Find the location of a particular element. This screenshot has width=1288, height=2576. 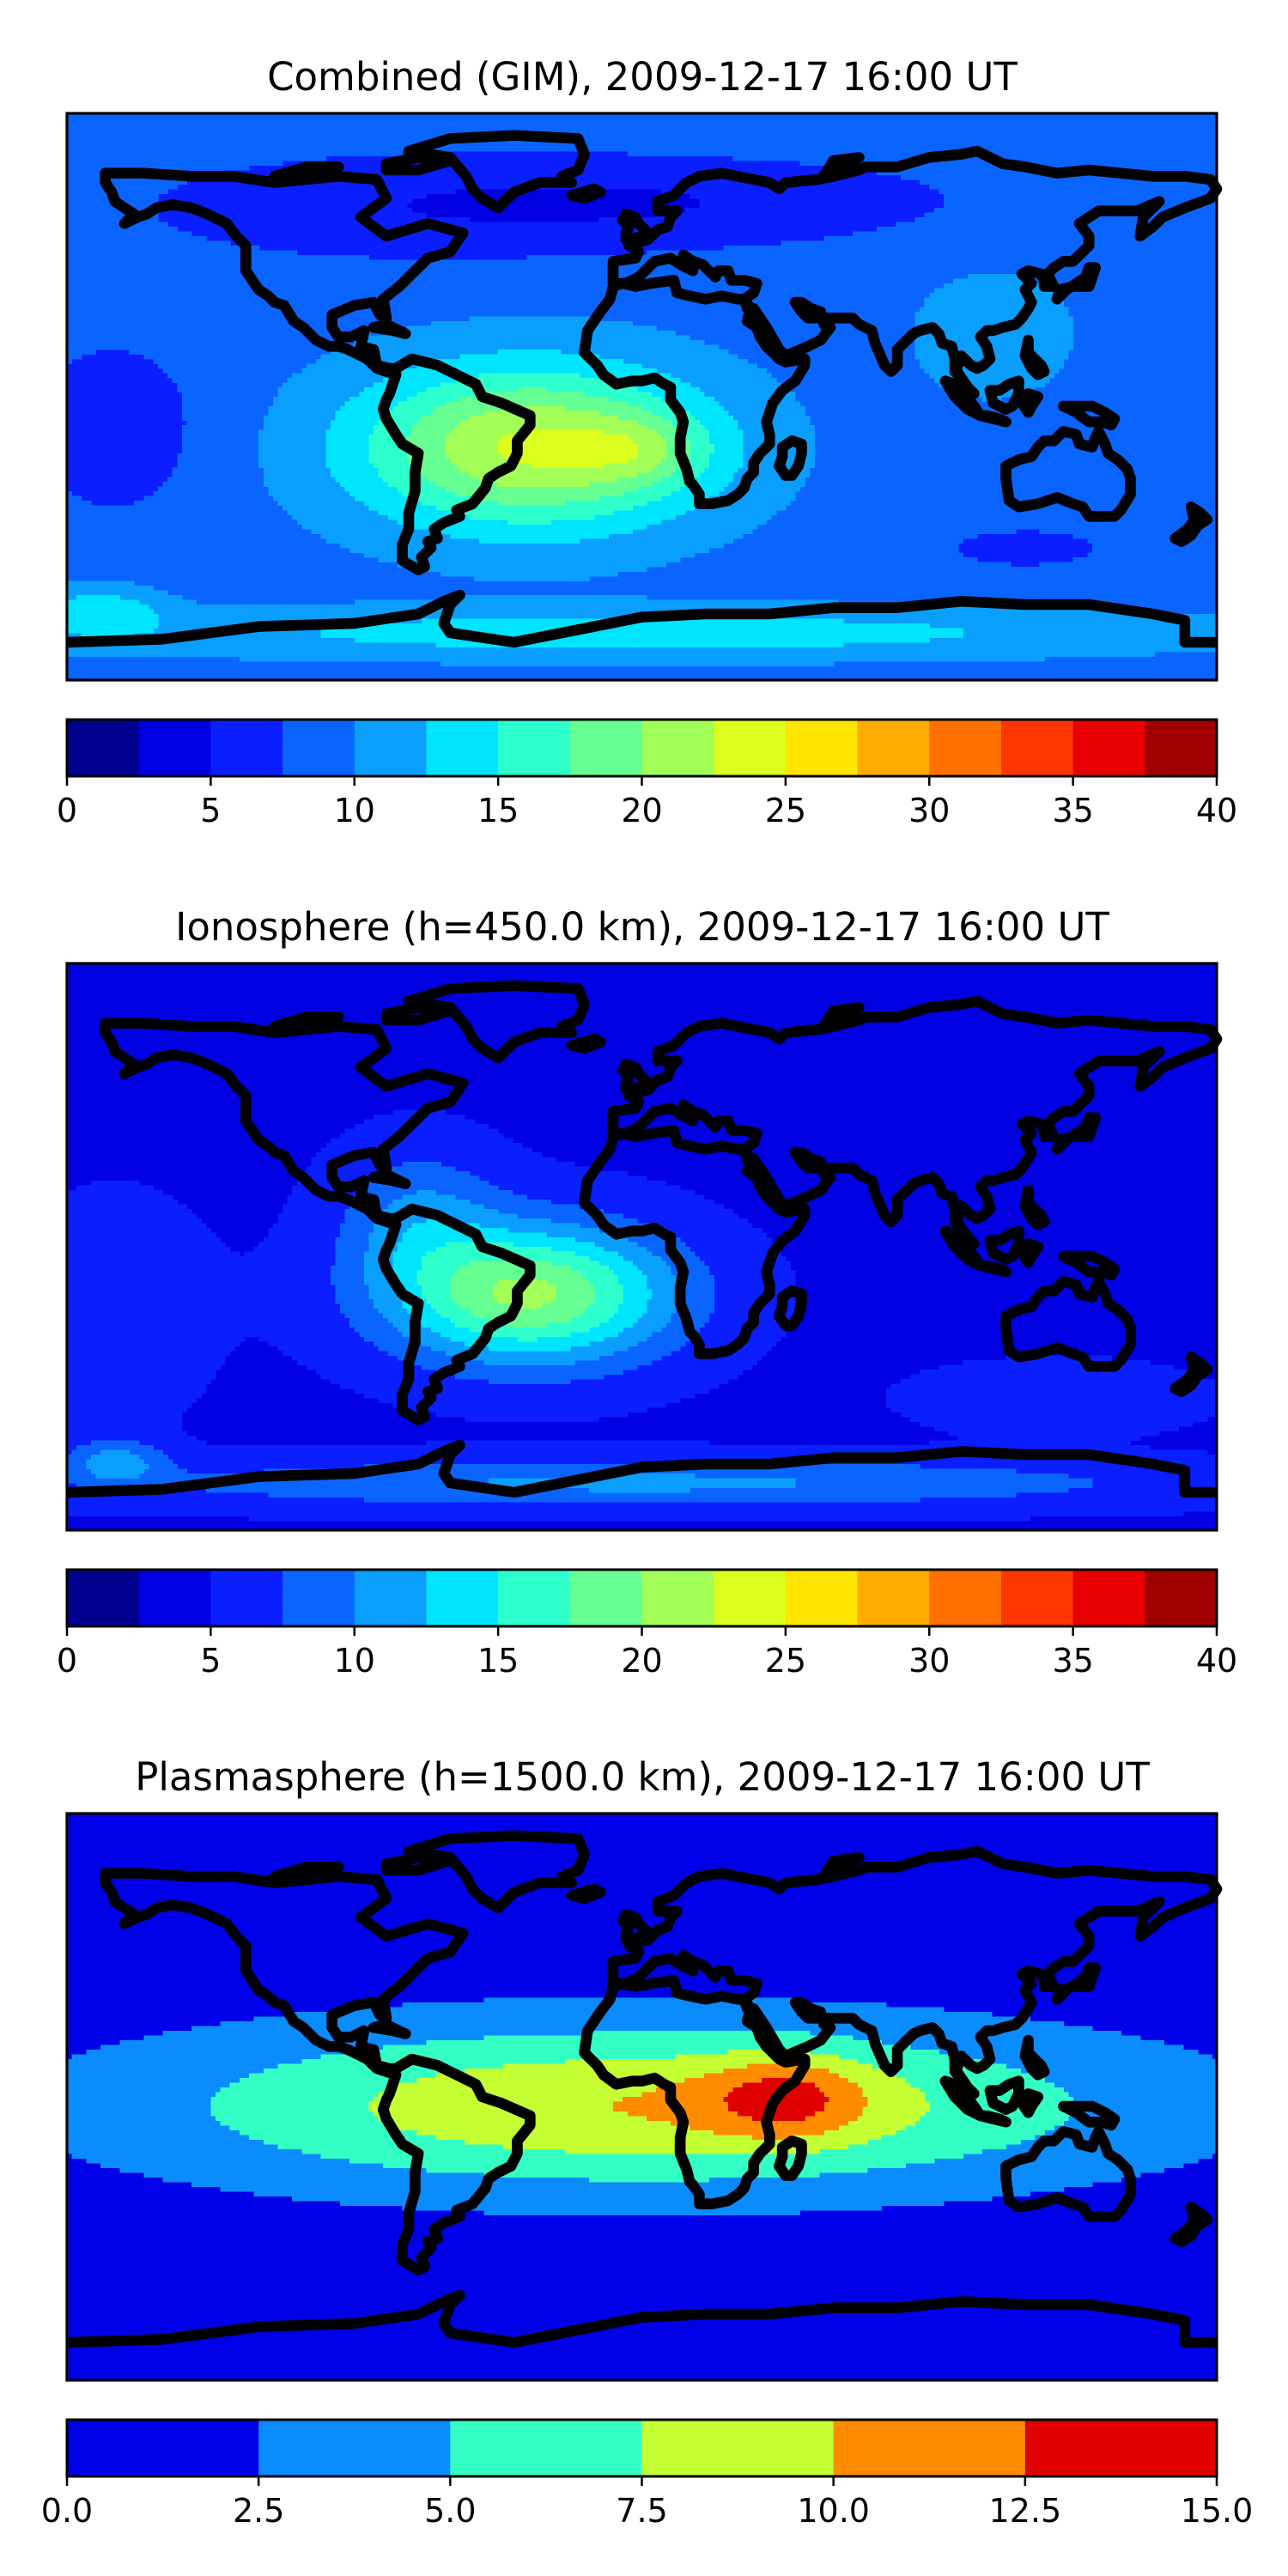

panel-2-colorbar: 0 5 10 15 20 25 30 35 40 is located at coordinates (647, 1624).